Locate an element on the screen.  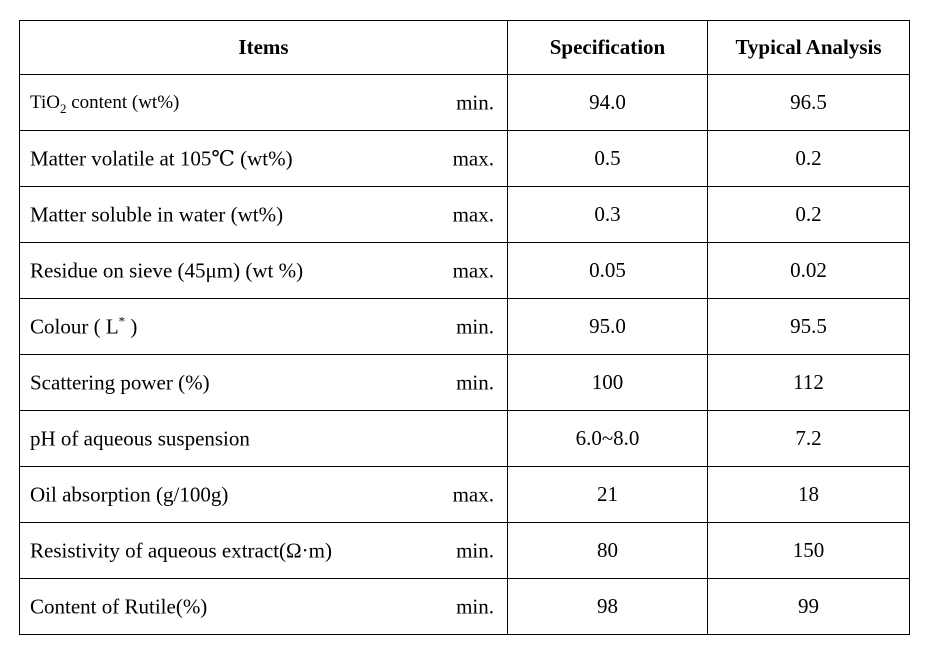
item-name: Colour ( L* ) is located at coordinates (84, 325).